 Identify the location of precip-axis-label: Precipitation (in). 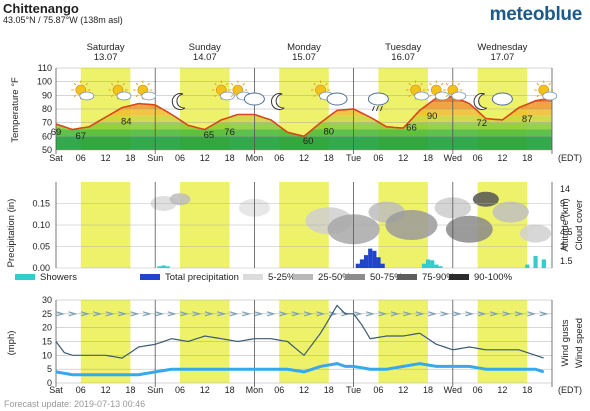
(11, 233).